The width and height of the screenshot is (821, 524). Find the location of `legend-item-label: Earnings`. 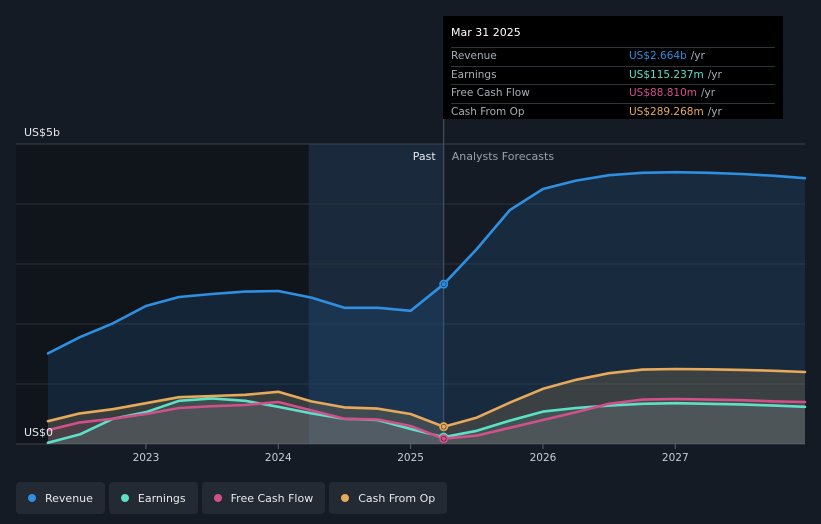

legend-item-label: Earnings is located at coordinates (161, 498).